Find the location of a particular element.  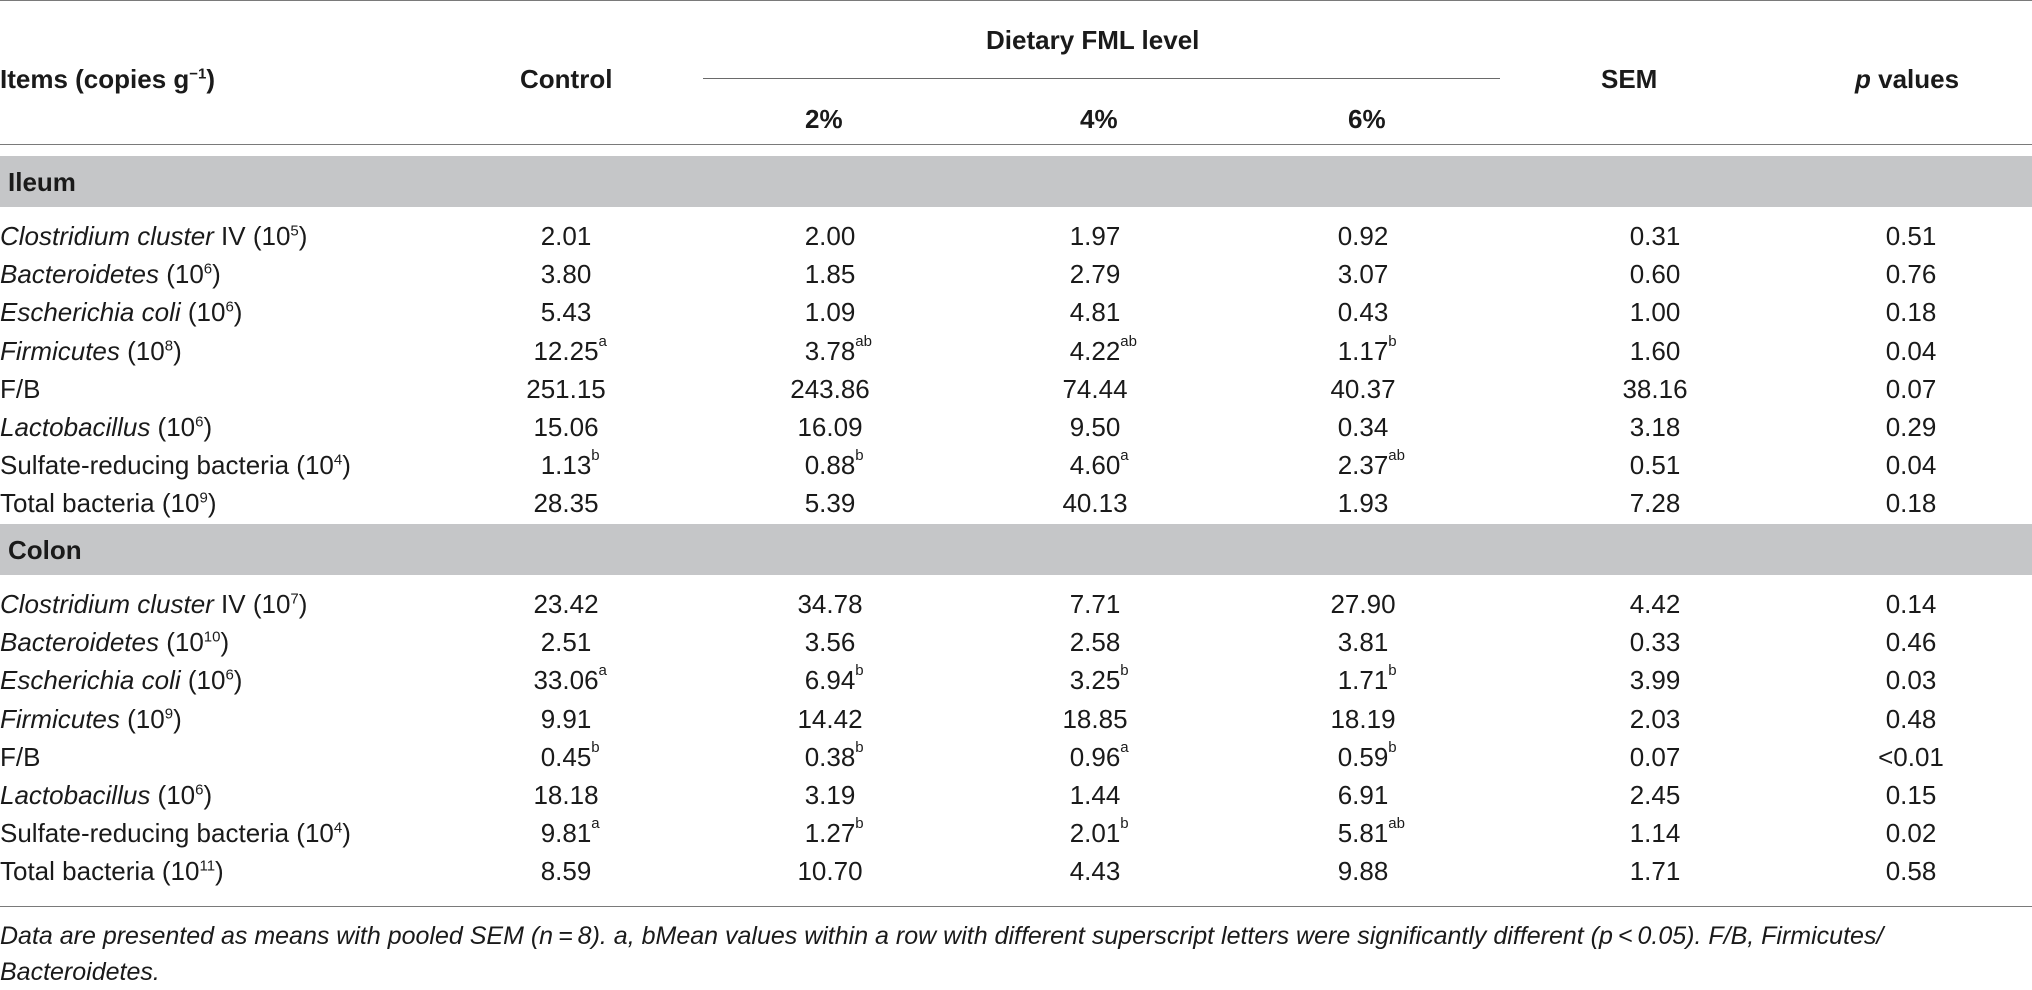

cell-number: 2.79 is located at coordinates (1095, 274).